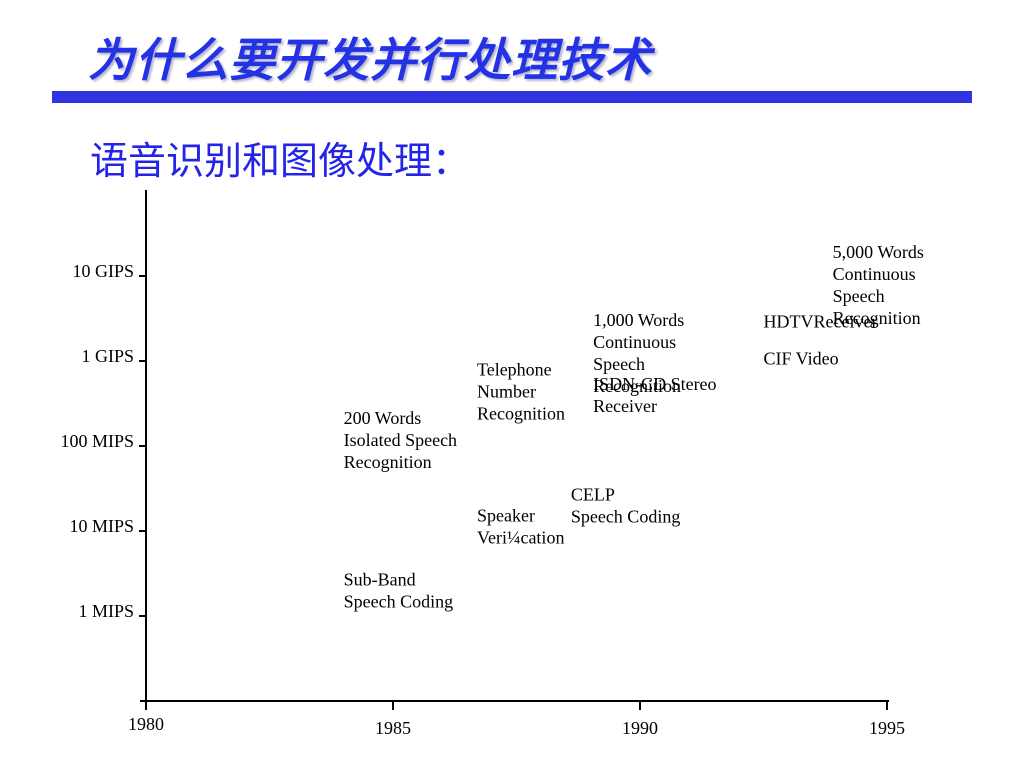  I want to click on y-tick-label: 10 MIPS, so click(101, 526).